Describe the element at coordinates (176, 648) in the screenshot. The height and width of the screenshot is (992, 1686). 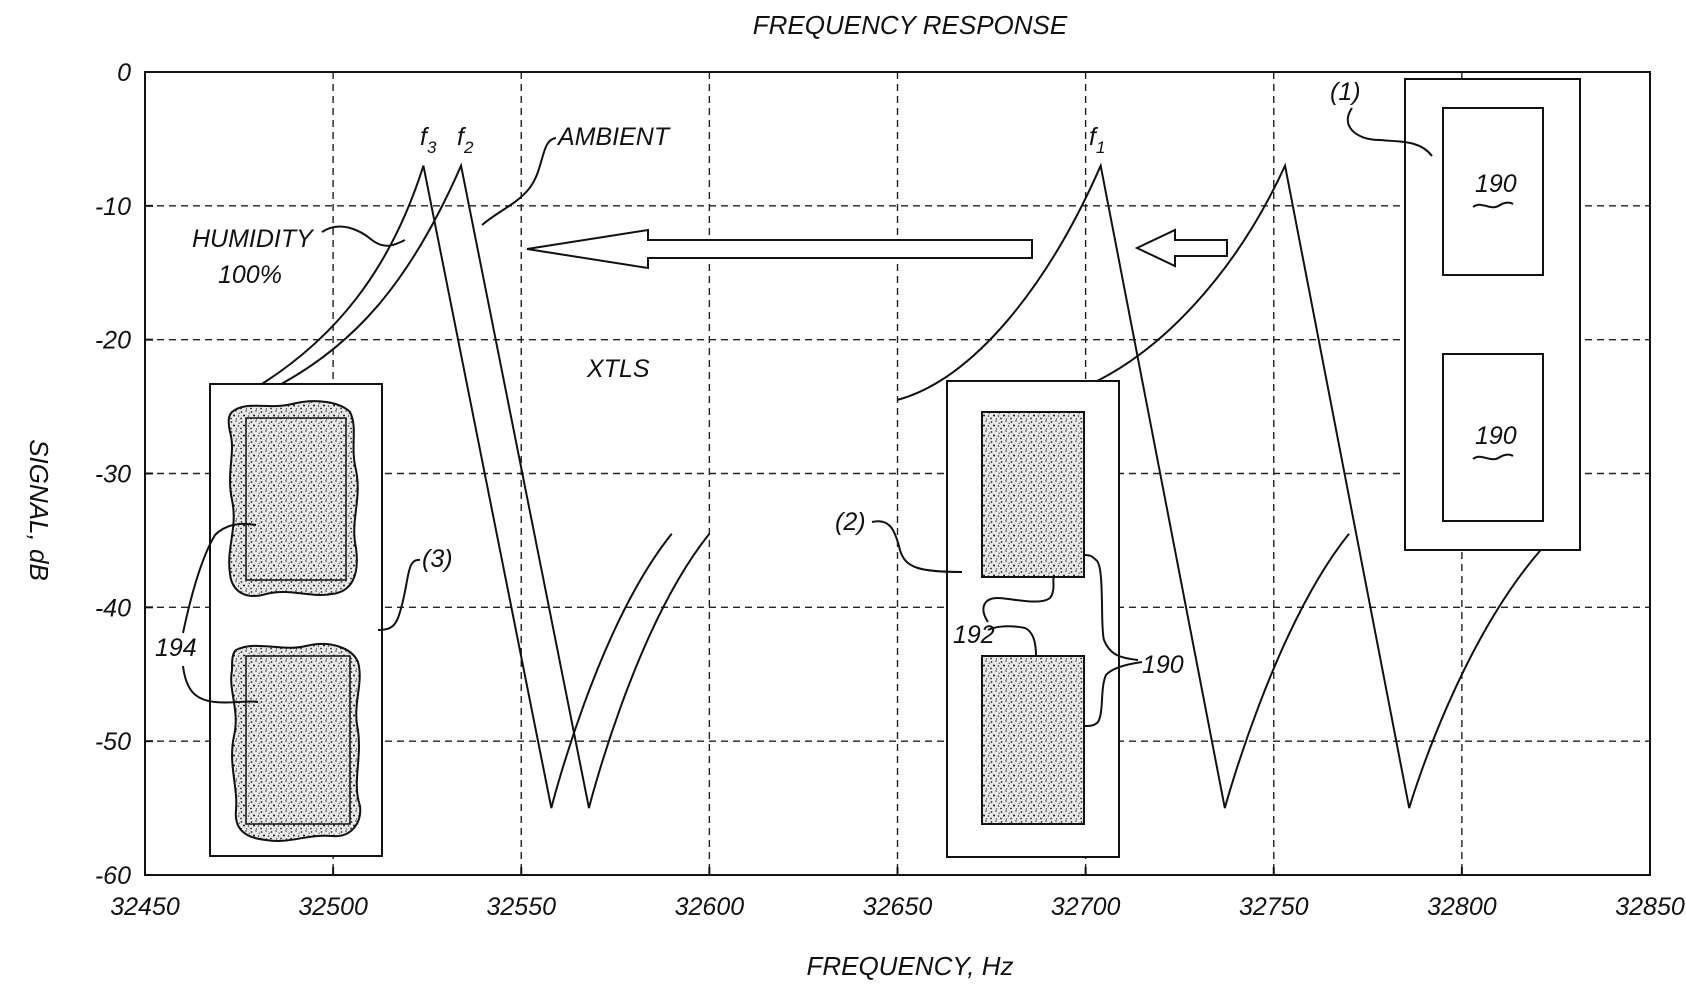
I see `inset-3-ref-194: 194` at that location.